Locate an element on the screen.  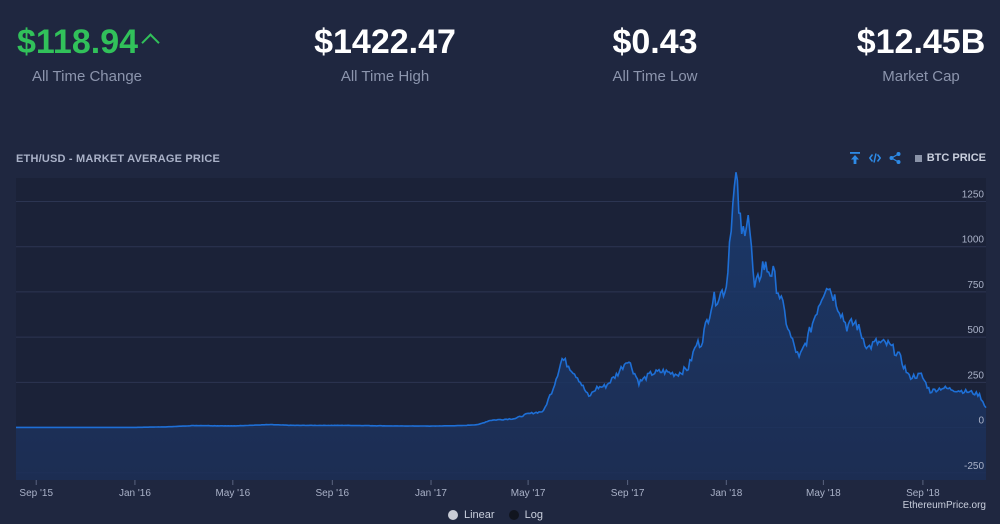
scale-option-label: Log is located at coordinates (533, 515).